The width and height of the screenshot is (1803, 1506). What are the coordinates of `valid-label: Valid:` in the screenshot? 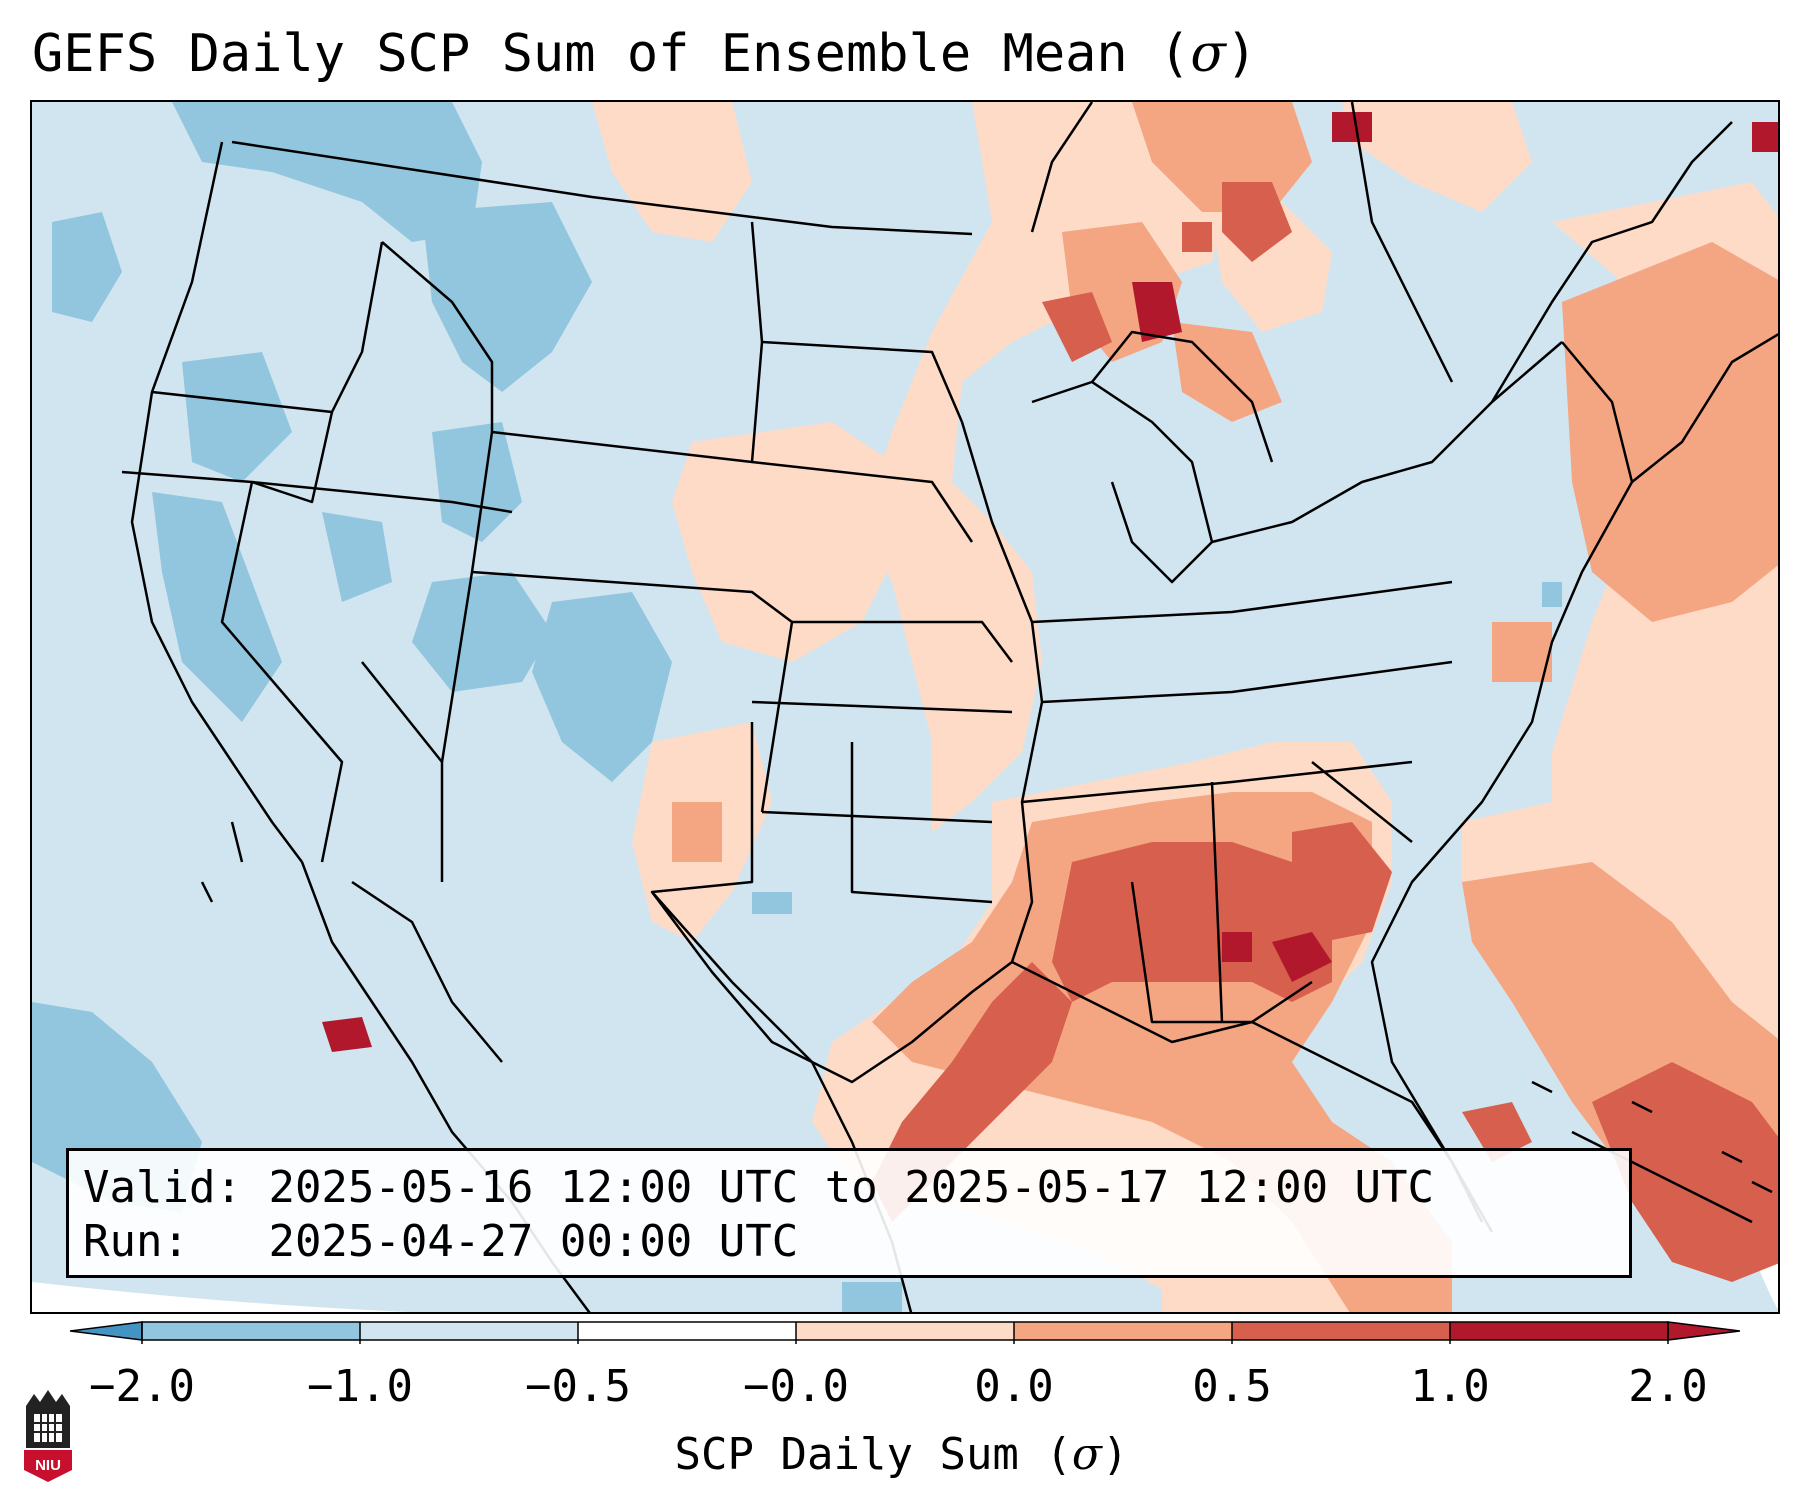 It's located at (162, 1187).